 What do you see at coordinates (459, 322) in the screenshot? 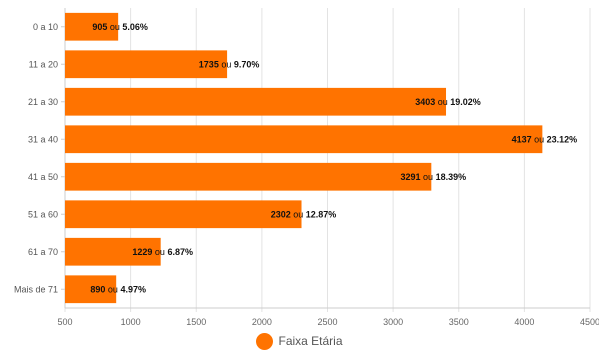
I see `x-tick-label: 3500` at bounding box center [459, 322].